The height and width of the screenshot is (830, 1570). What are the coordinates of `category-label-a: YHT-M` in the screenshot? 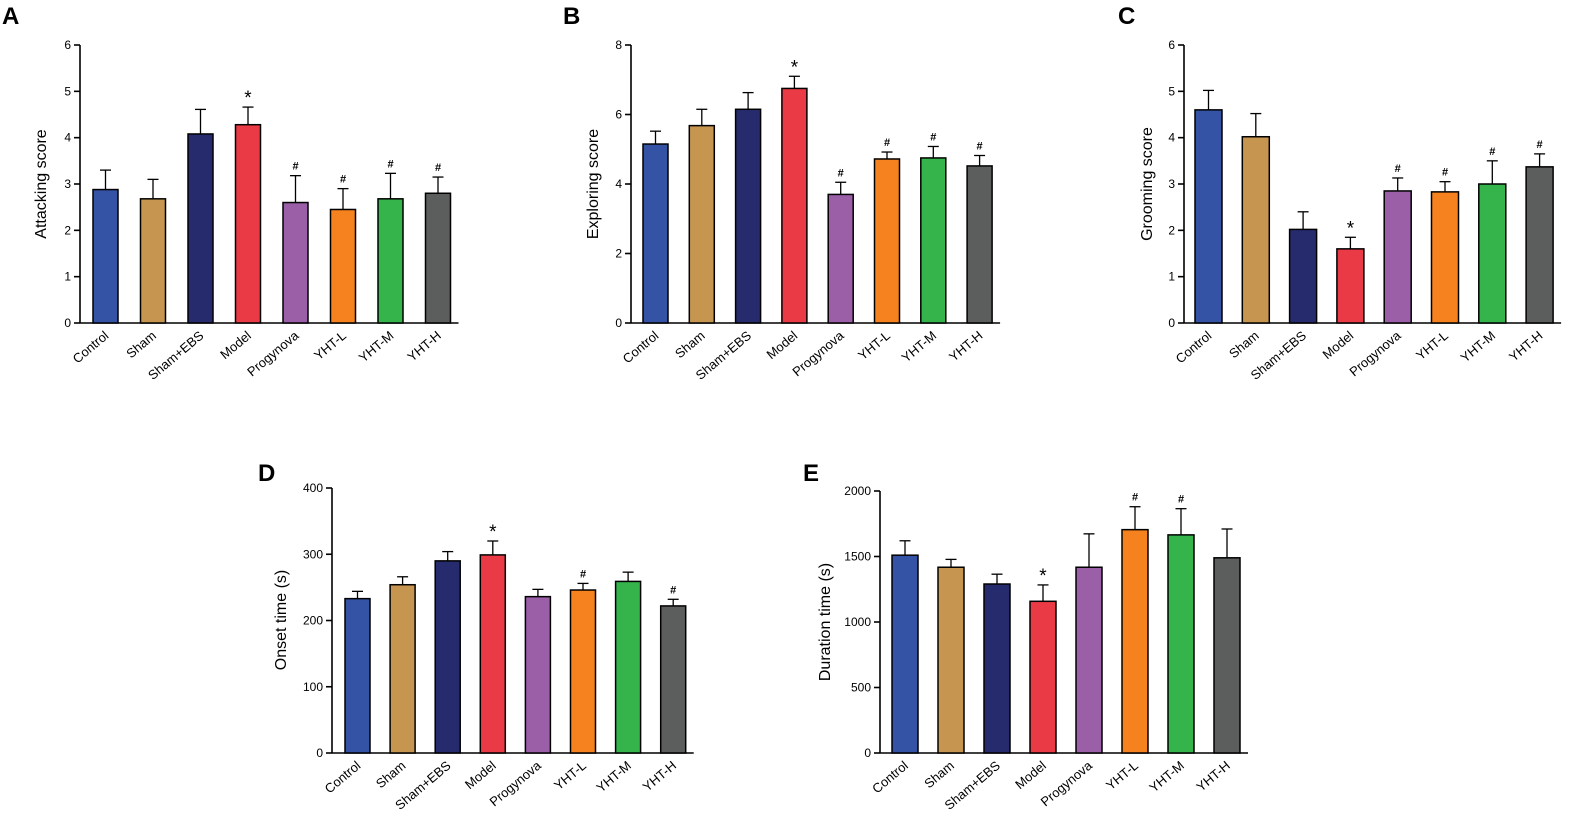 It's located at (376, 346).